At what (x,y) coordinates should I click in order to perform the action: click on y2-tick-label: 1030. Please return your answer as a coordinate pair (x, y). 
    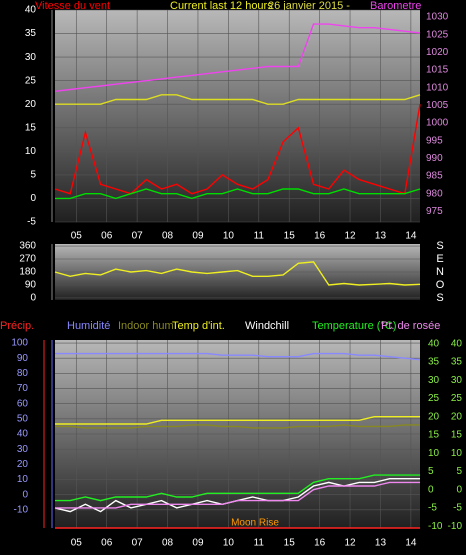
    Looking at the image, I should click on (437, 17).